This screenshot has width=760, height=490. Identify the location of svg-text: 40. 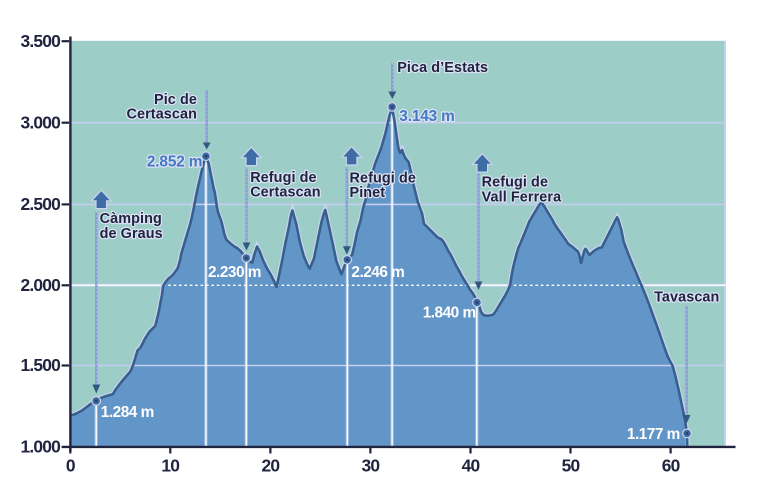
(471, 465).